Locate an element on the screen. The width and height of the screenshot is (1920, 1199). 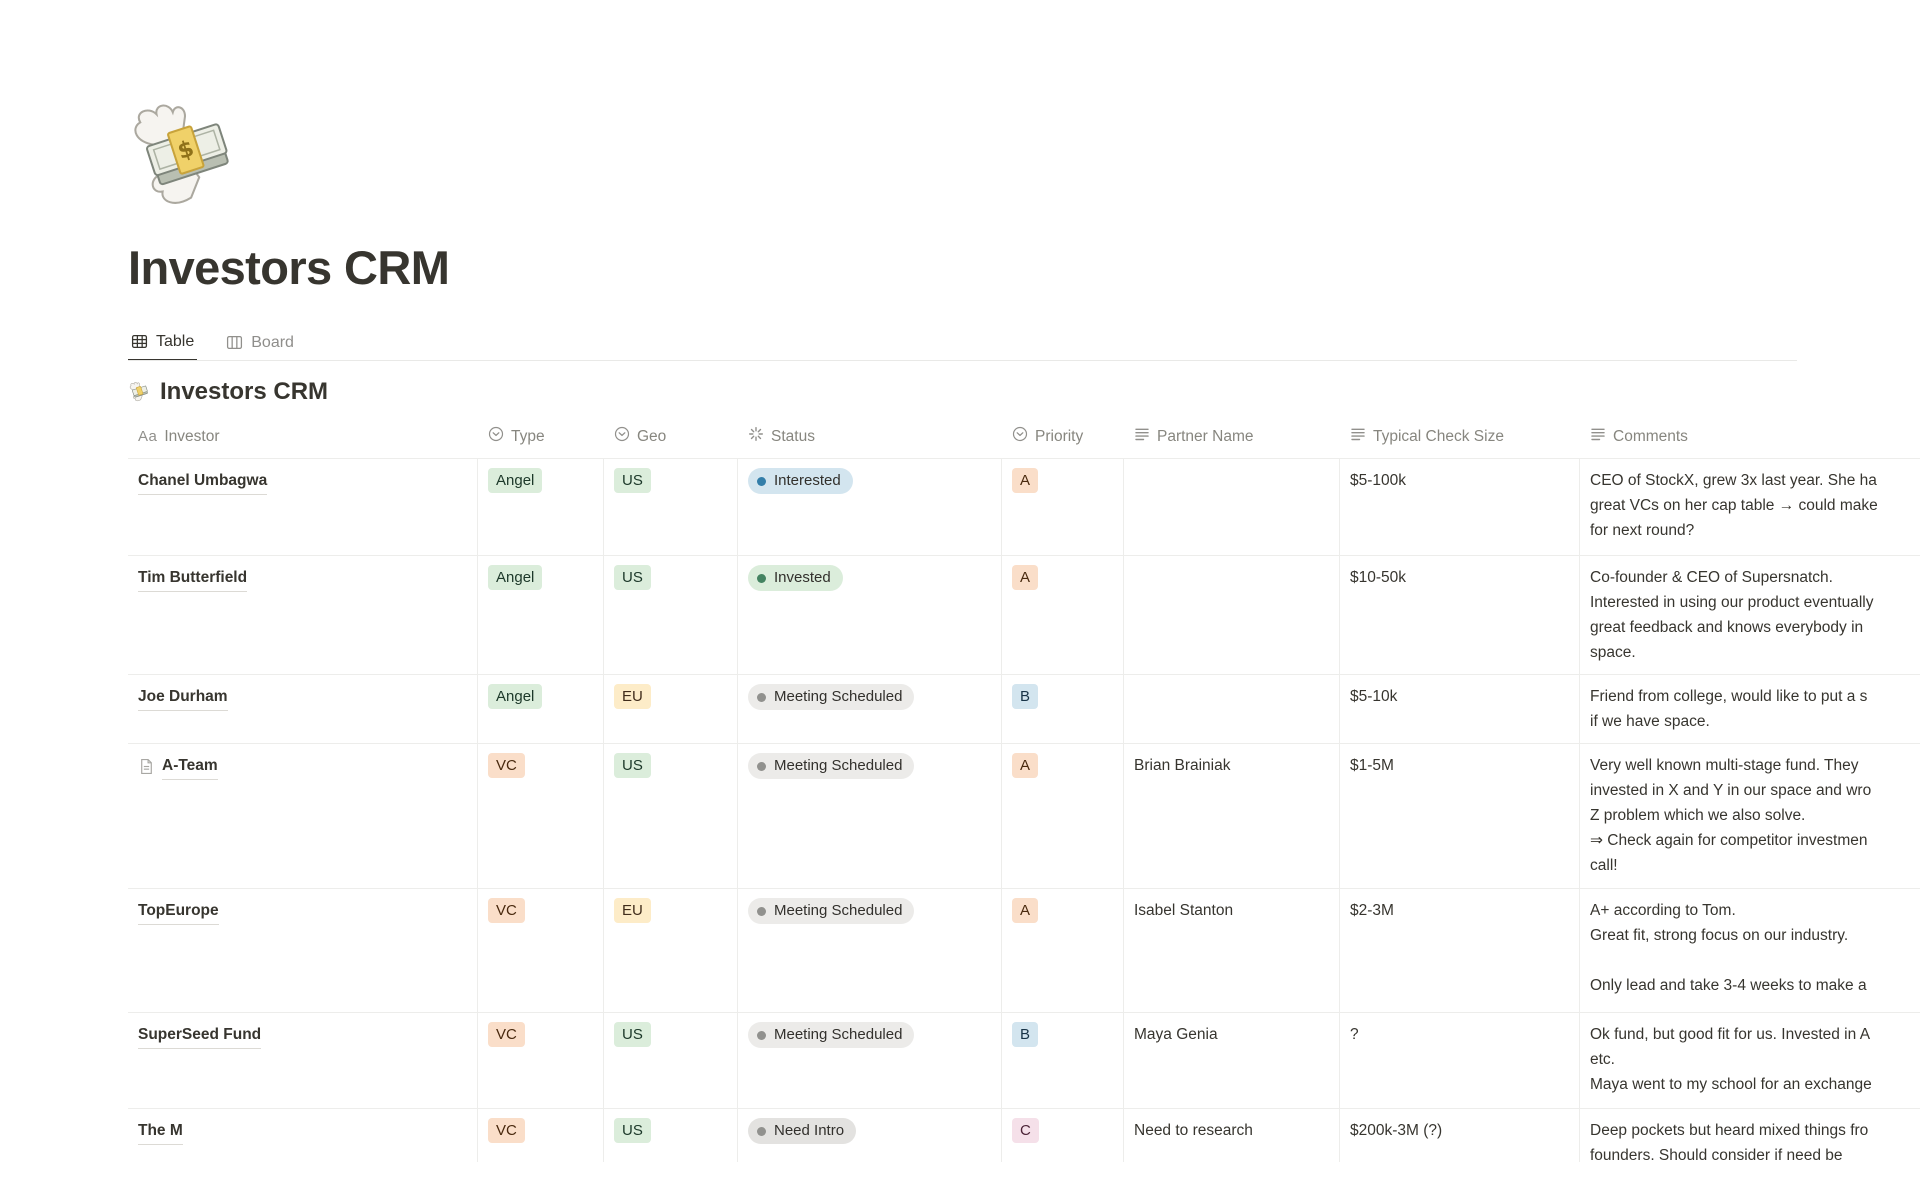
partner-name-cell: Need to research is located at coordinates (1232, 1135).